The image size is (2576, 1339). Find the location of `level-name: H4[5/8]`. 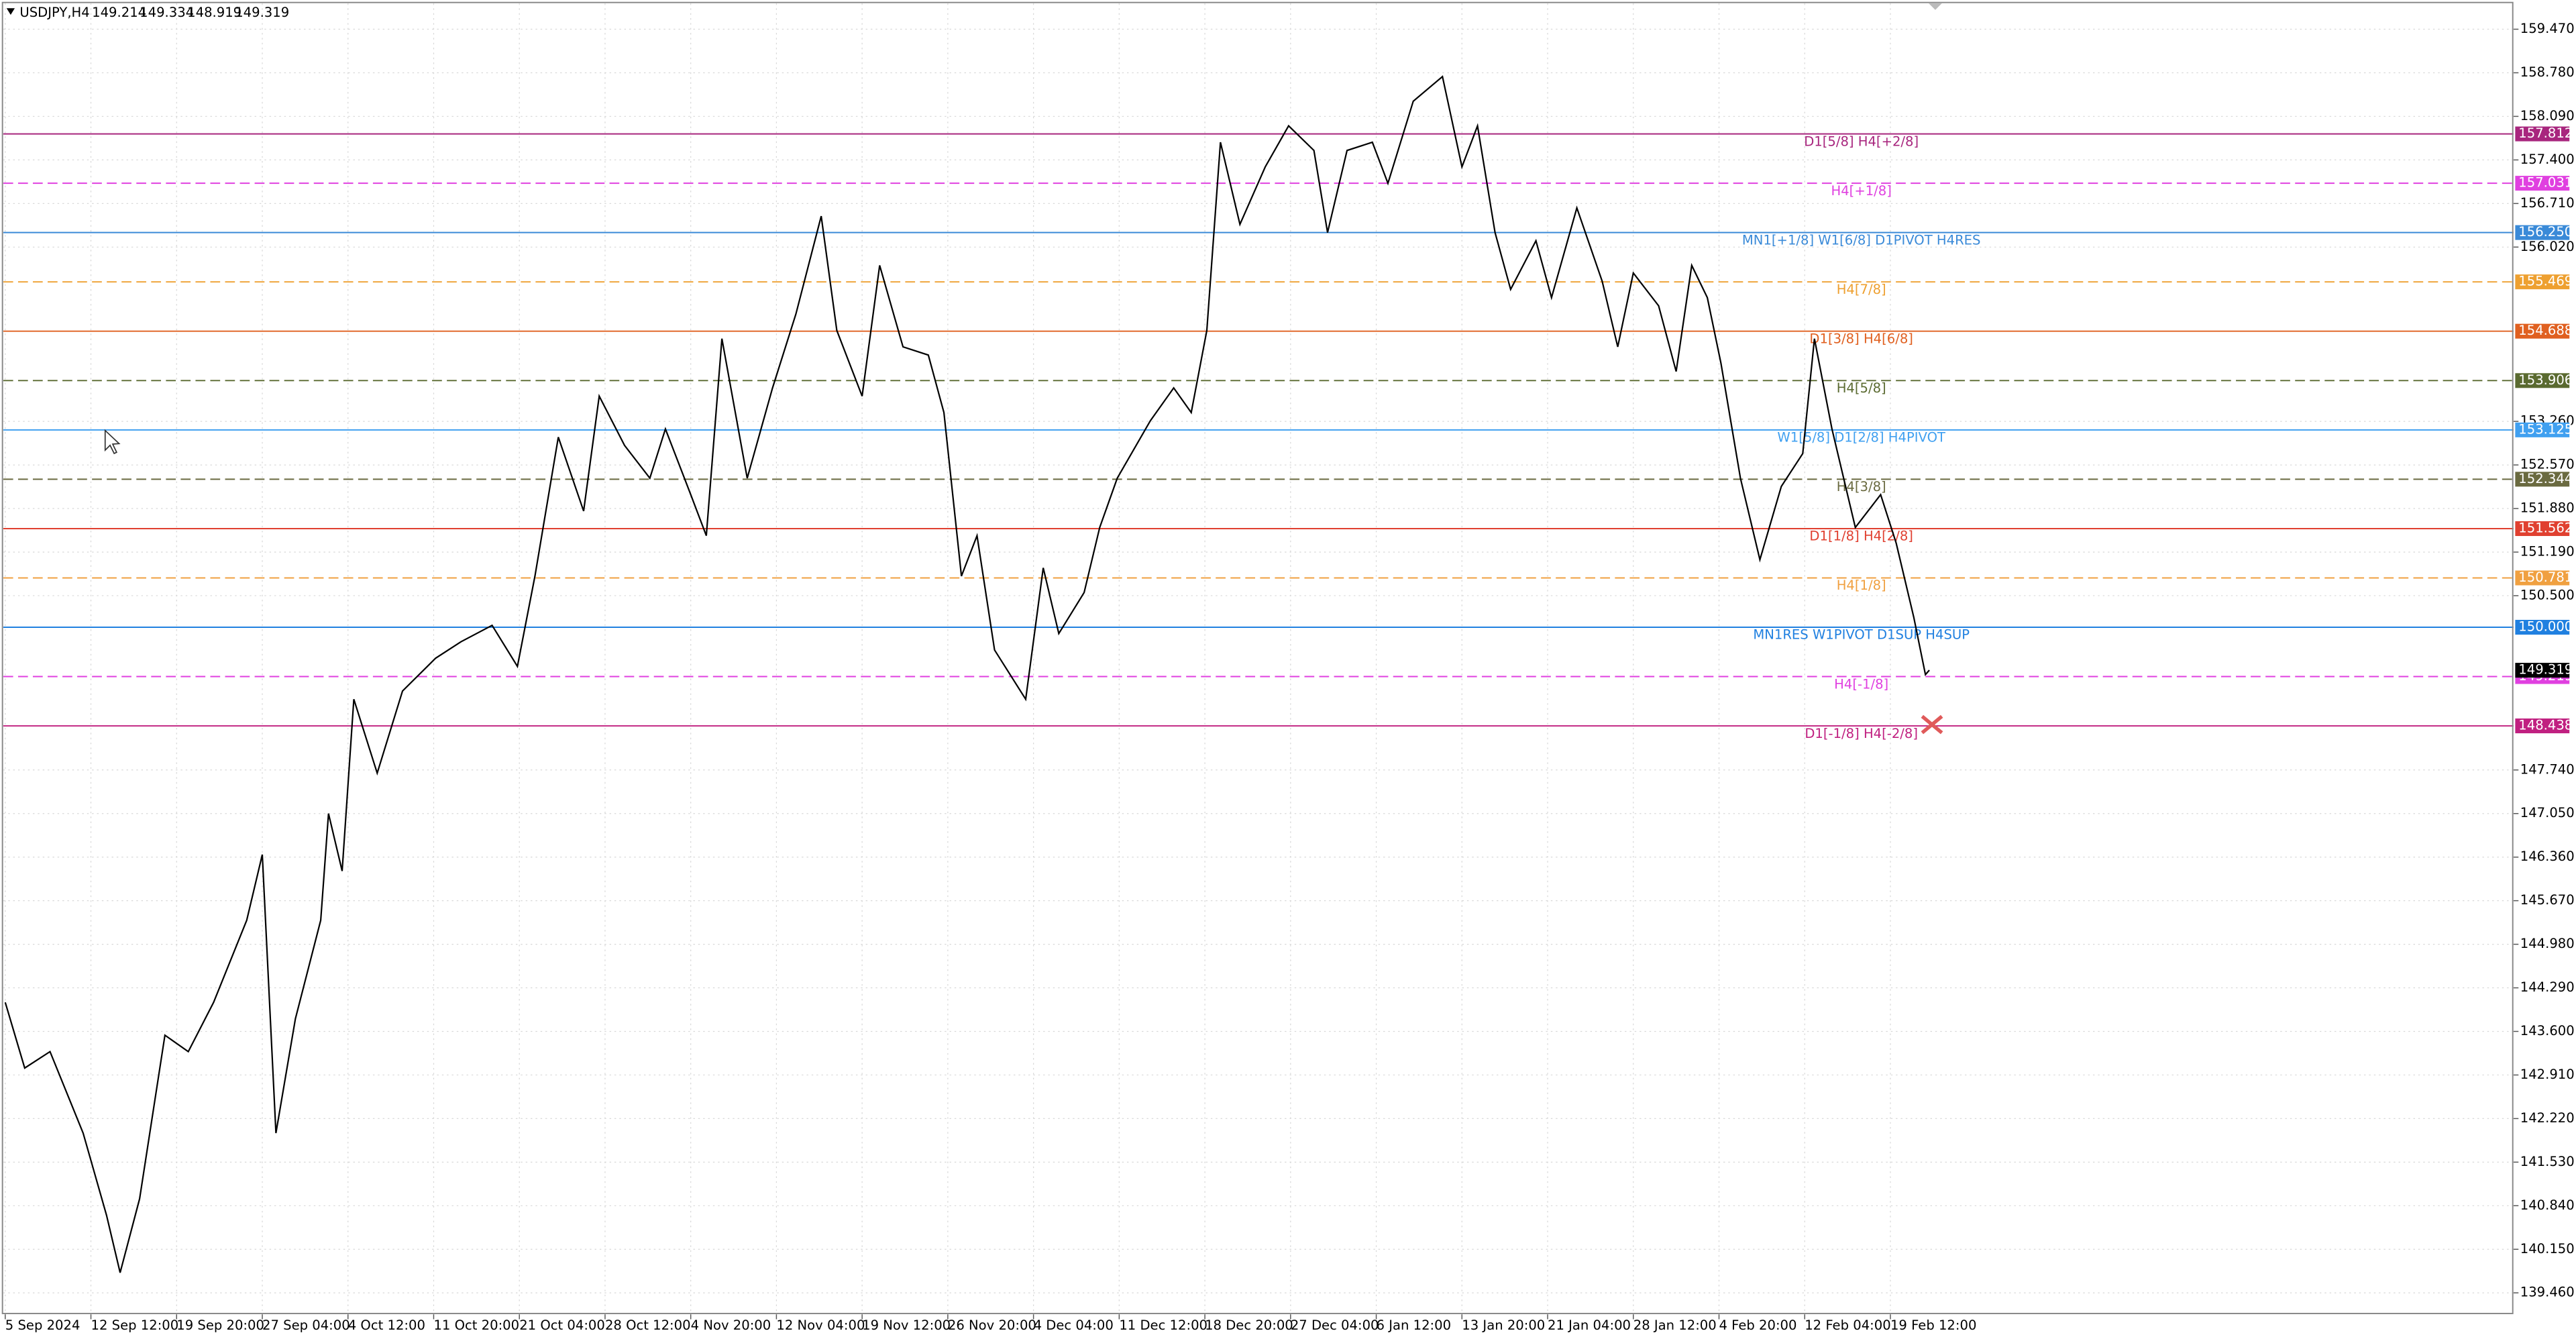

level-name: H4[5/8] is located at coordinates (1861, 388).